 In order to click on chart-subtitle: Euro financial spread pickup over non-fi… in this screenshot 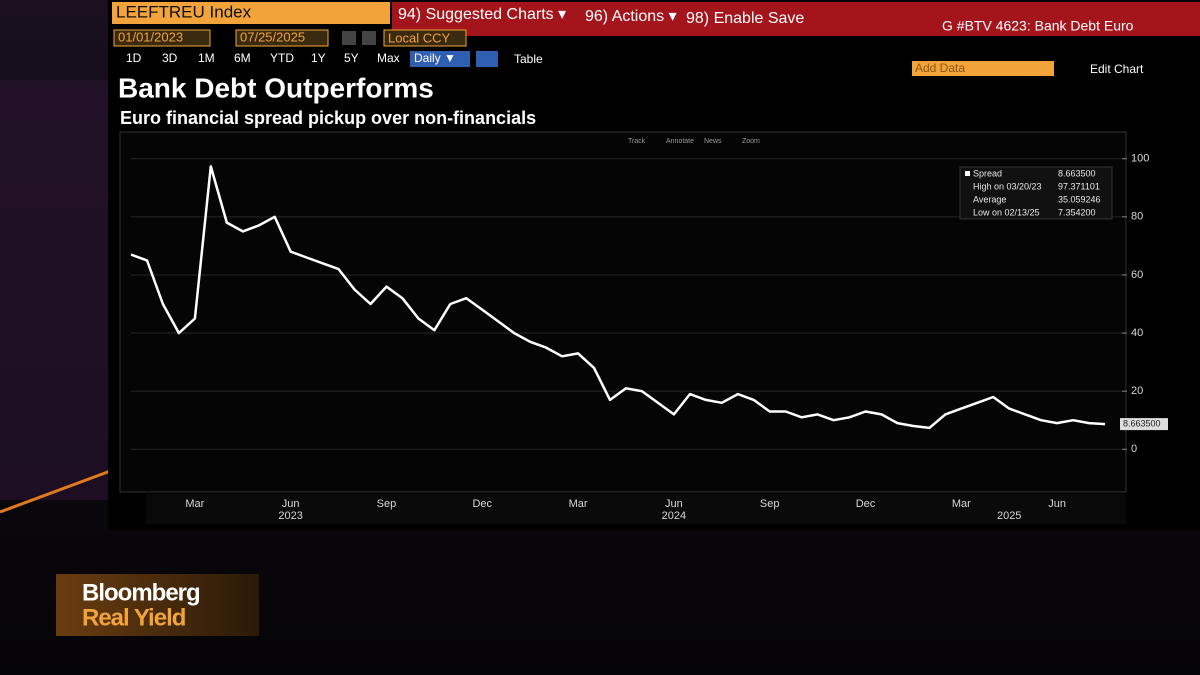, I will do `click(328, 118)`.